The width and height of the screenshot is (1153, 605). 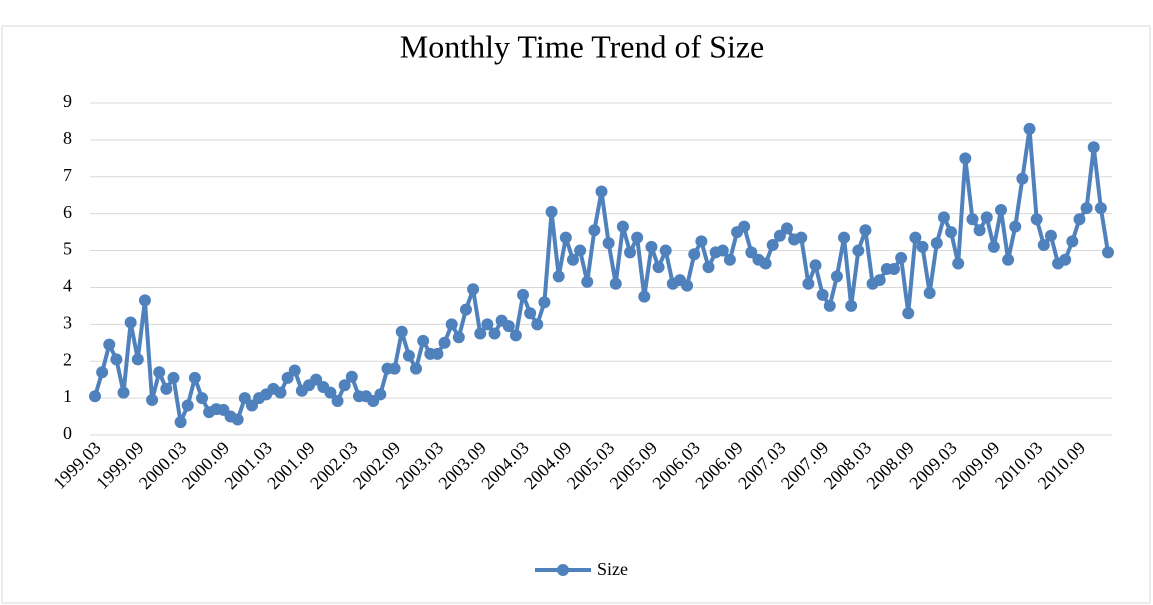 I want to click on y-tick-label: 6, so click(x=67, y=212).